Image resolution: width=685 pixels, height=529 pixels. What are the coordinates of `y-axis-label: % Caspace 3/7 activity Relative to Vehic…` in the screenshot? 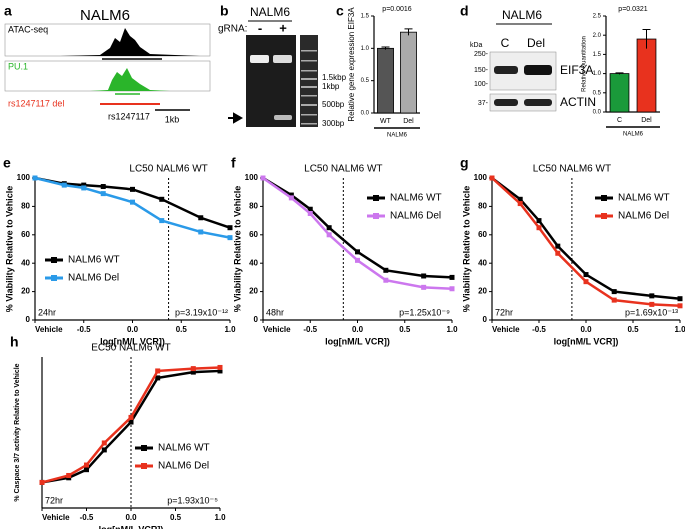 It's located at (17, 432).